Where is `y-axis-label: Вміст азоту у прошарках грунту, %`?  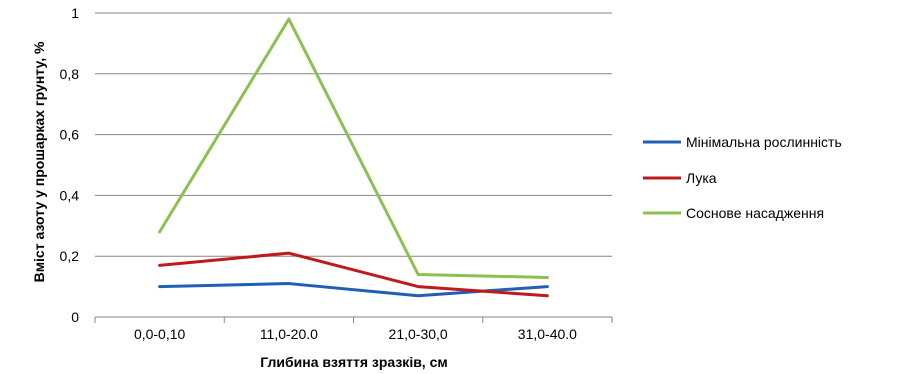
y-axis-label: Вміст азоту у прошарках грунту, % is located at coordinates (39, 161).